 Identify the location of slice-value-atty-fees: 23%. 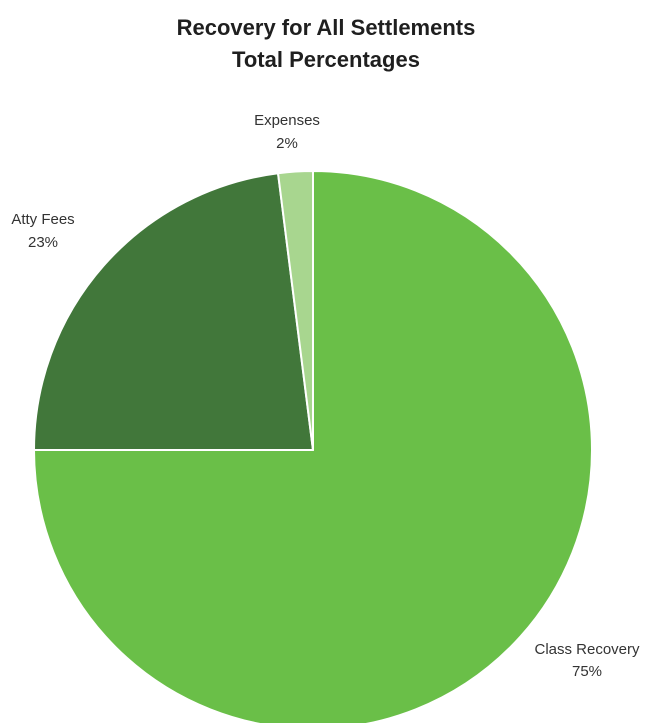
(43, 242).